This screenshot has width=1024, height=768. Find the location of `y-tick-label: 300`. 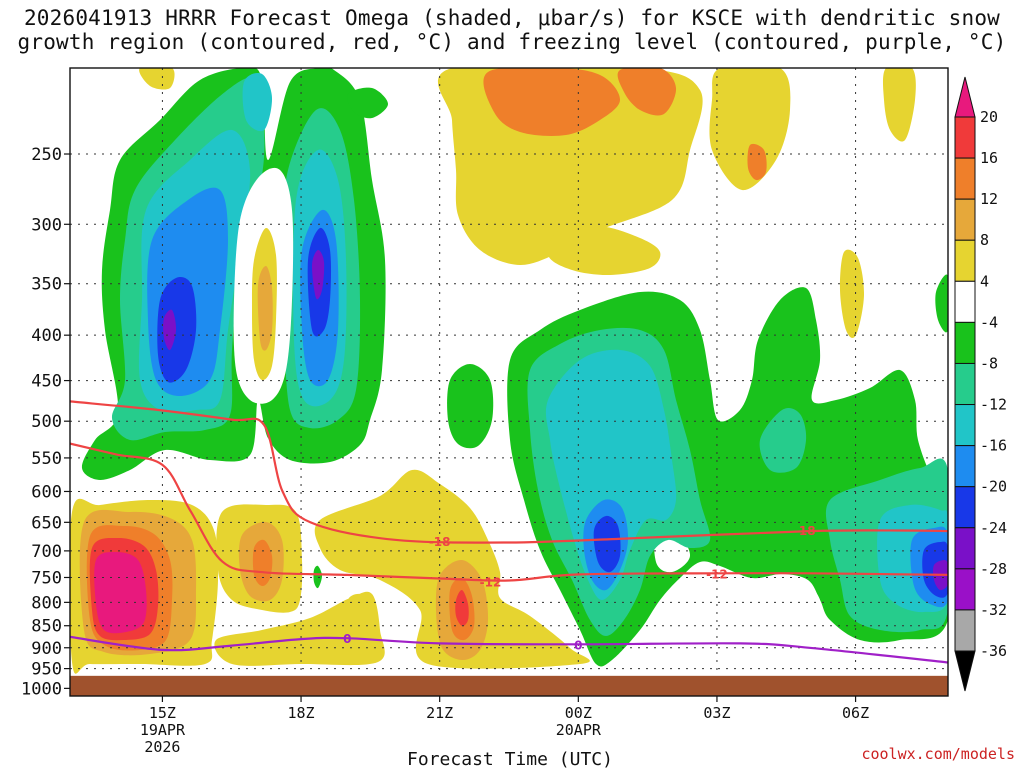

y-tick-label: 300 is located at coordinates (46, 225).